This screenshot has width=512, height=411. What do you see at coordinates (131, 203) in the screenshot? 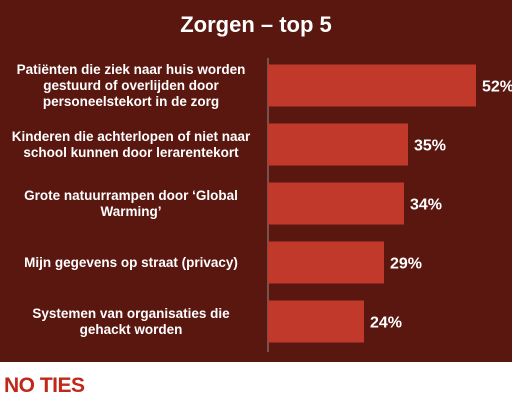
I see `category-label-3: Grote natuurrampen door ‘Global Warming’` at bounding box center [131, 203].